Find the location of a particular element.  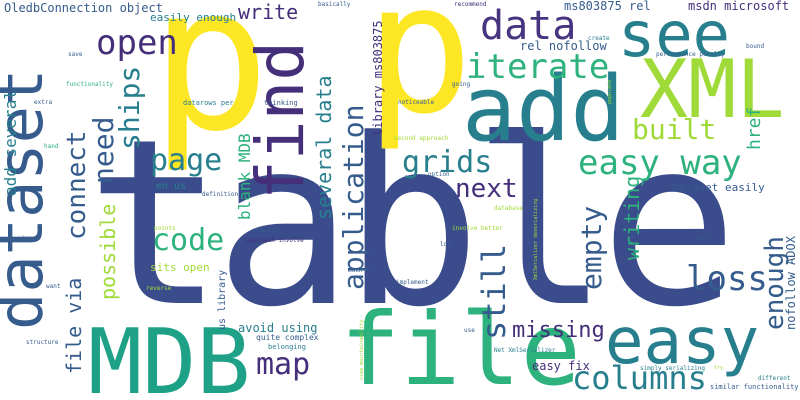

word-see: see is located at coordinates (674, 35).